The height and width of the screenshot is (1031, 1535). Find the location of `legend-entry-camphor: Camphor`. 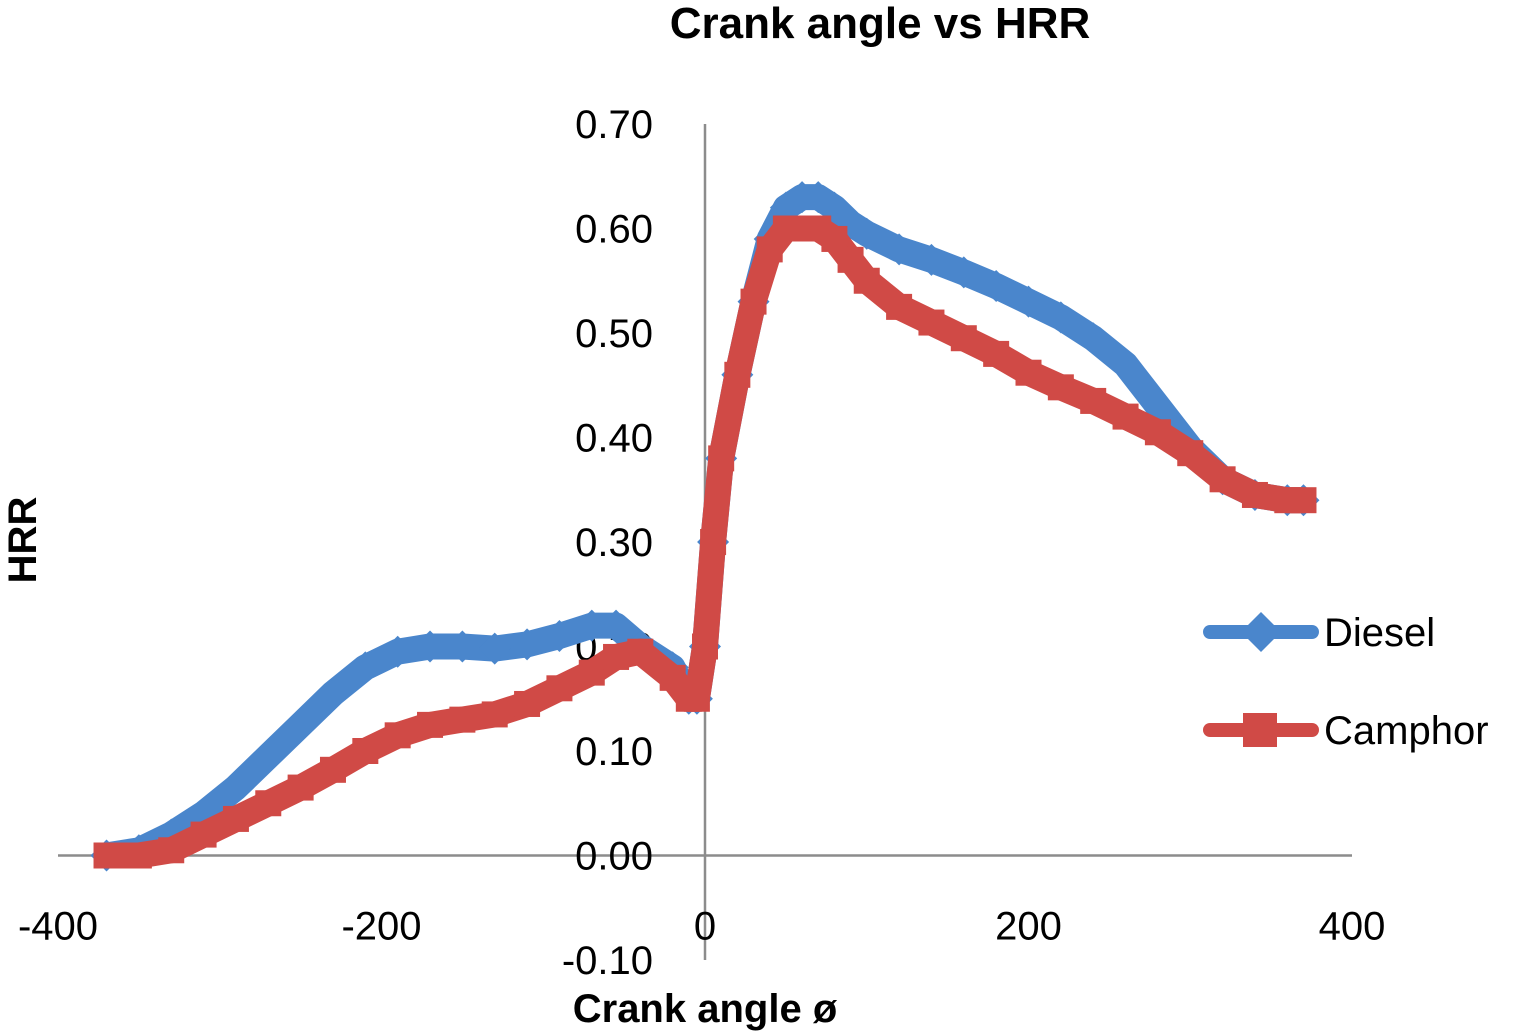

legend-entry-camphor: Camphor is located at coordinates (1346, 731).